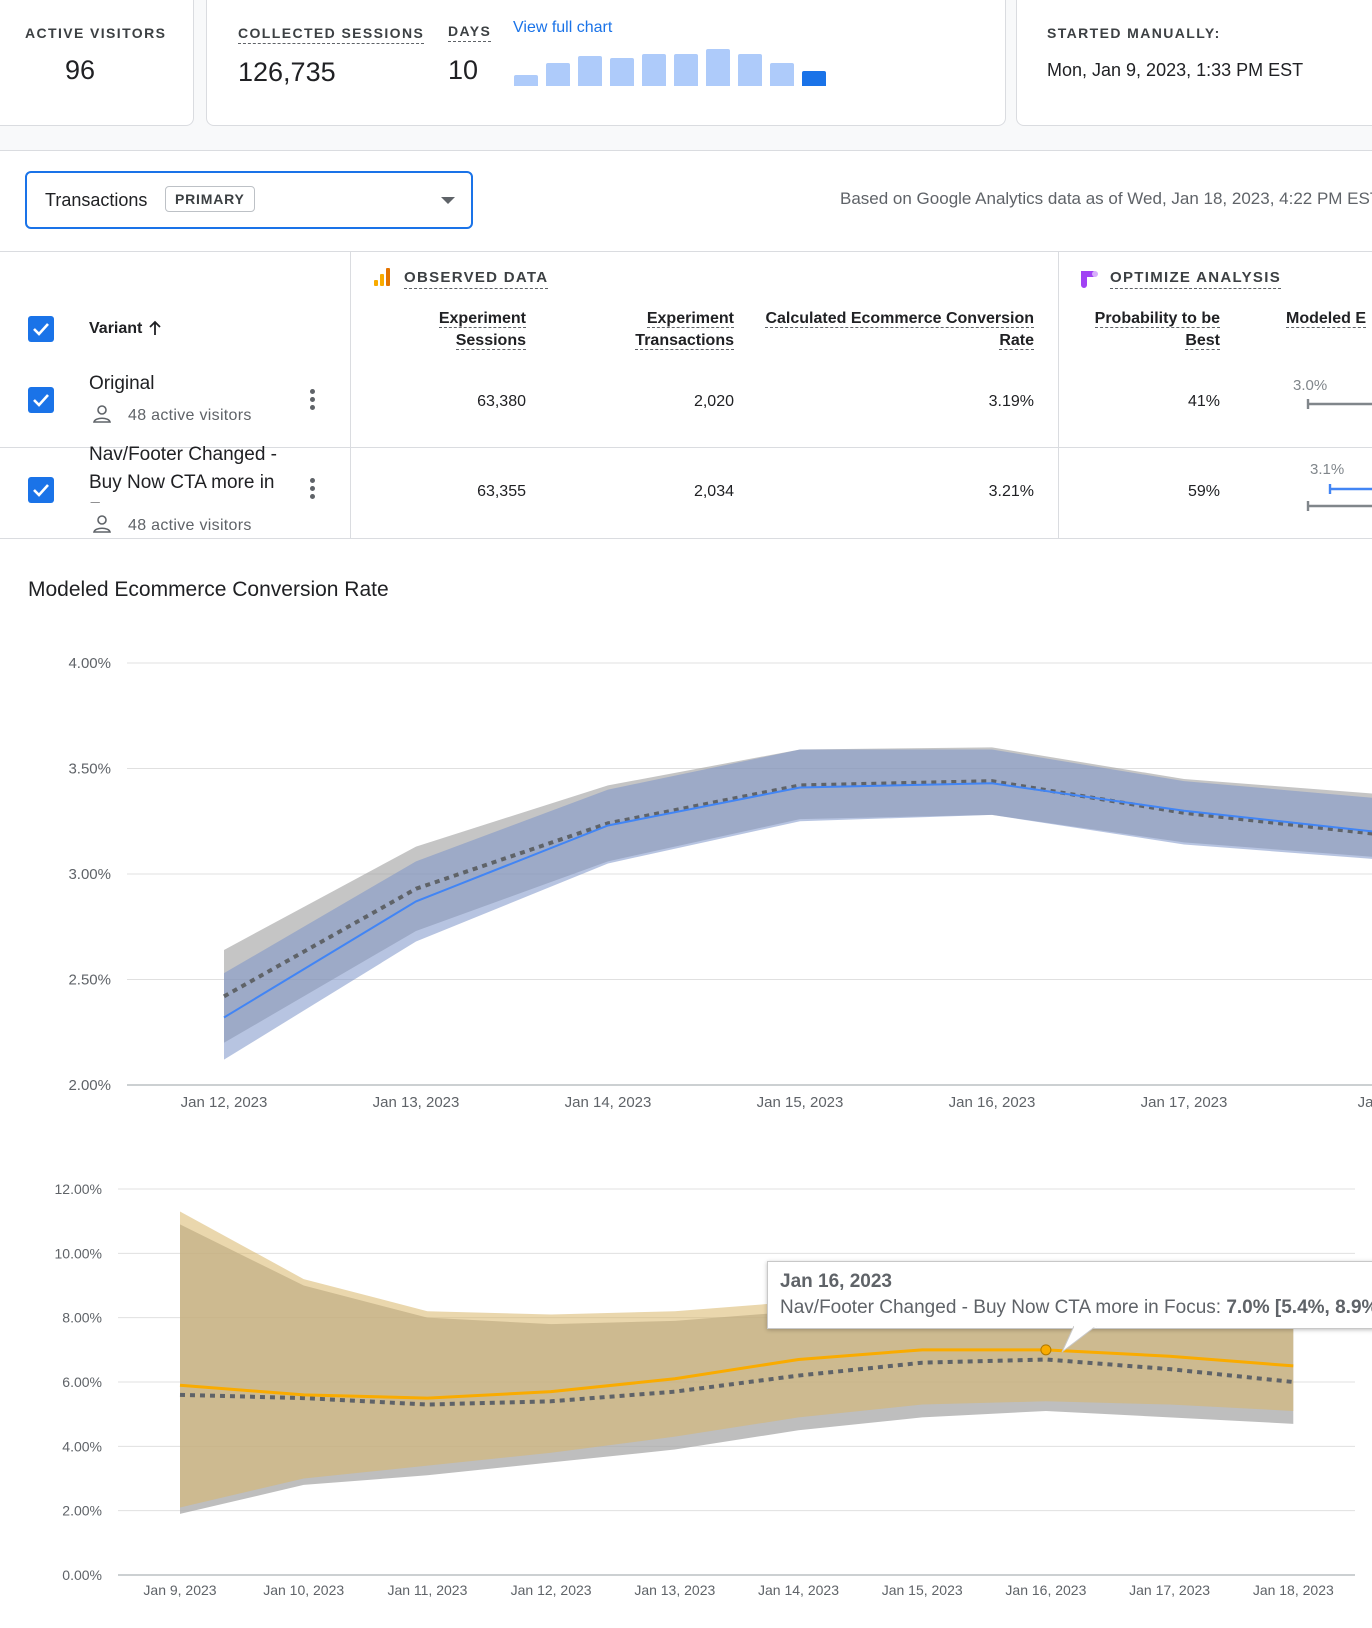 Image resolution: width=1372 pixels, height=1628 pixels. Describe the element at coordinates (1339, 497) in the screenshot. I see `modeled-ci-bars` at that location.